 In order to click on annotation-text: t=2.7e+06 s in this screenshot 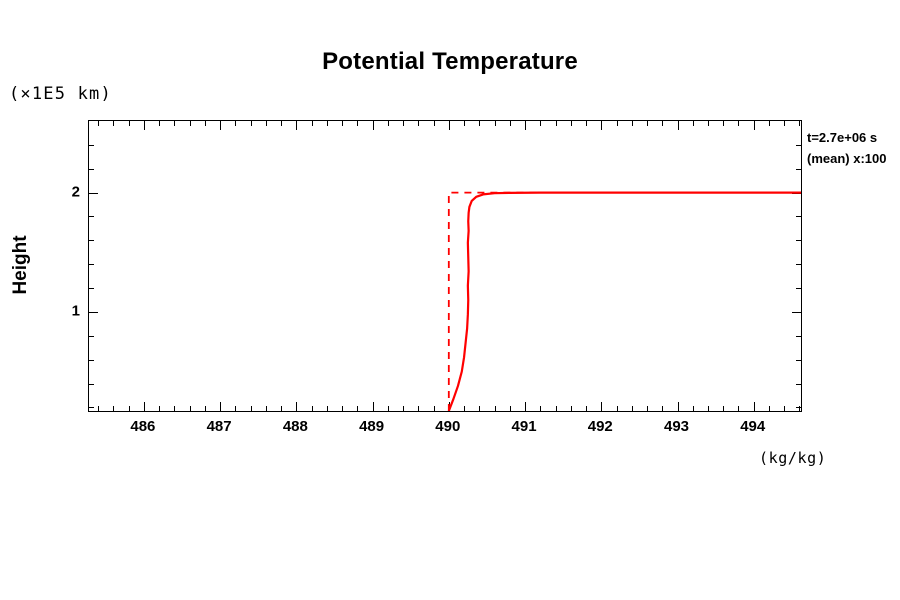, I will do `click(842, 137)`.